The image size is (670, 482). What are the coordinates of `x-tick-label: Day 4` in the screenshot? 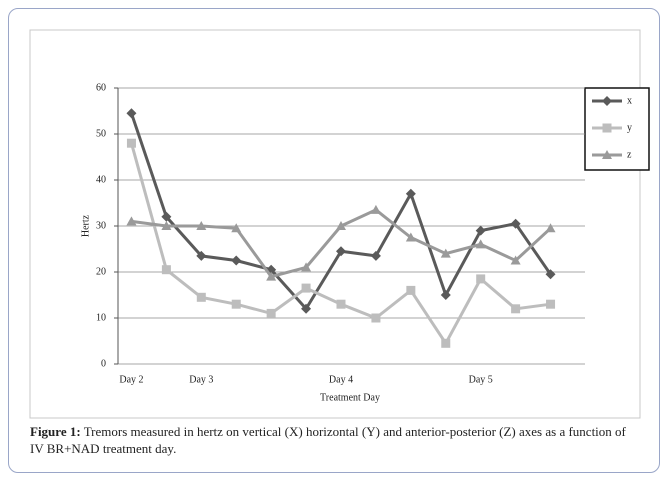 It's located at (341, 379).